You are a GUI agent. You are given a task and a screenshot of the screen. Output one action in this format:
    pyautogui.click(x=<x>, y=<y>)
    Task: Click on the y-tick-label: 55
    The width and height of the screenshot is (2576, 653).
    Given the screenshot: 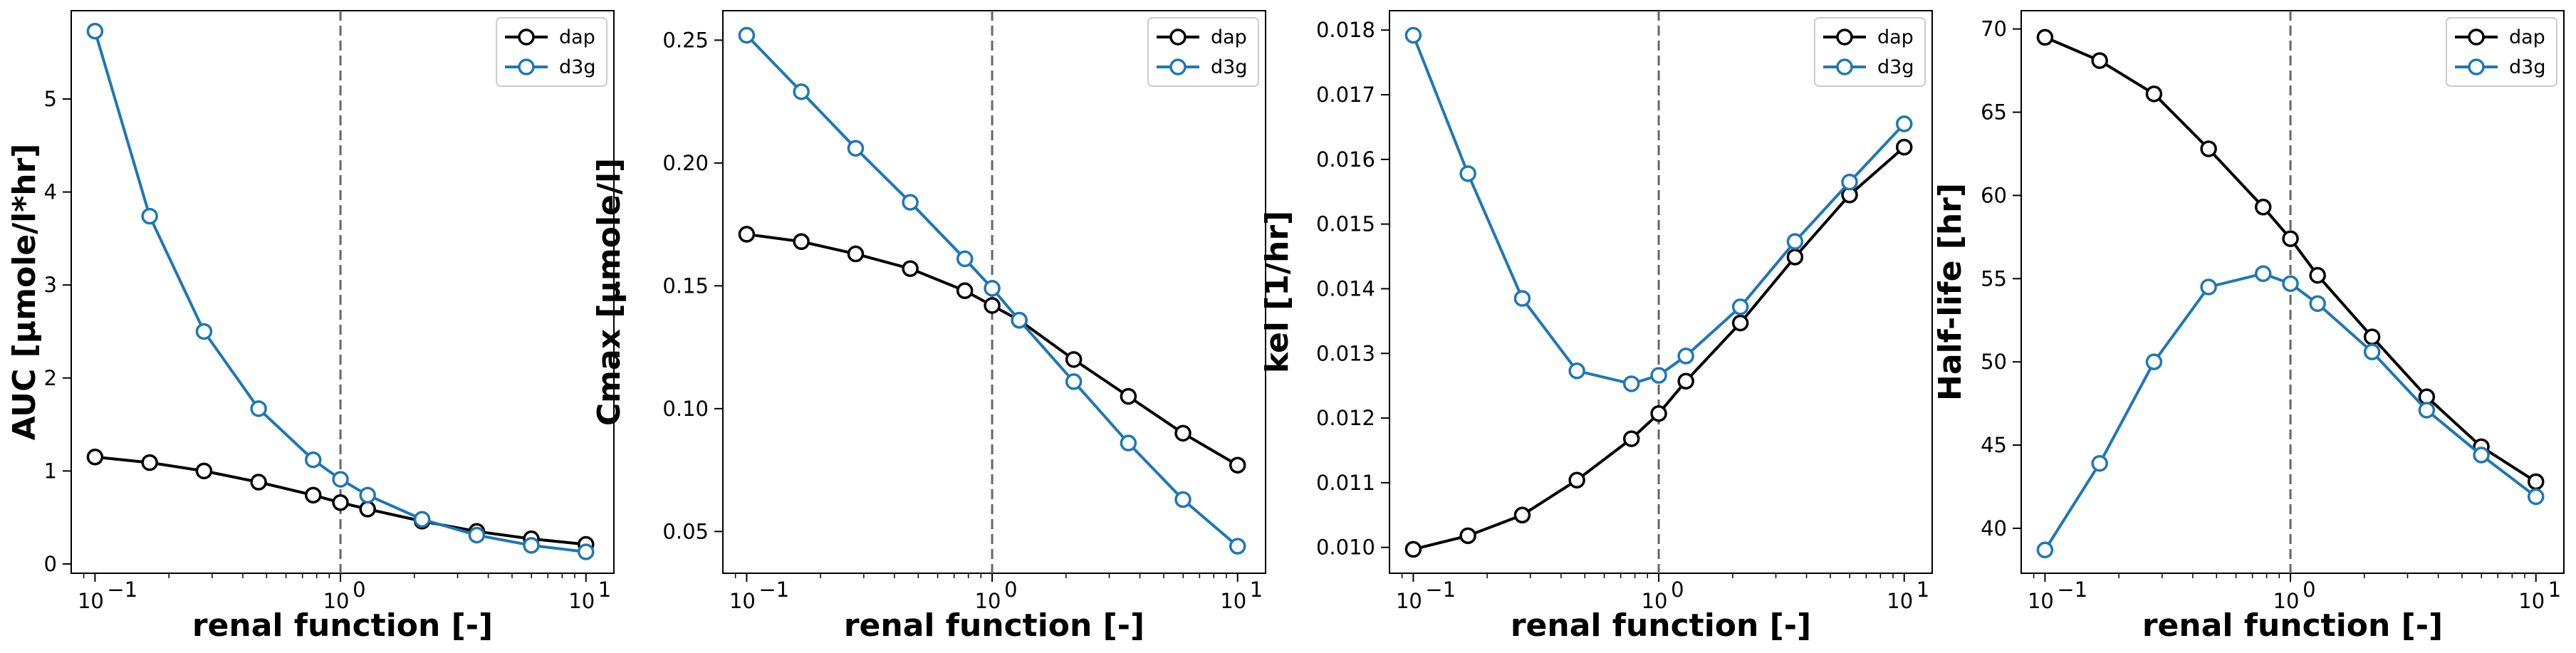 What is the action you would take?
    pyautogui.click(x=1994, y=278)
    